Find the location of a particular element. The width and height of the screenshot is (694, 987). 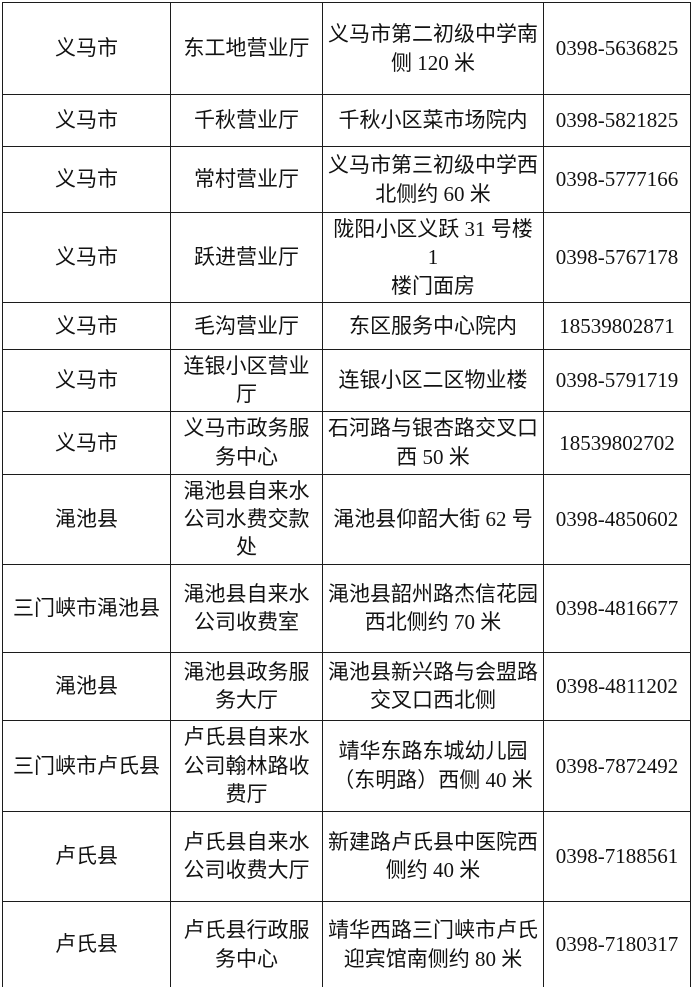

cell-hall: 渑池县自来水 公司水费交款 处 is located at coordinates (247, 519).